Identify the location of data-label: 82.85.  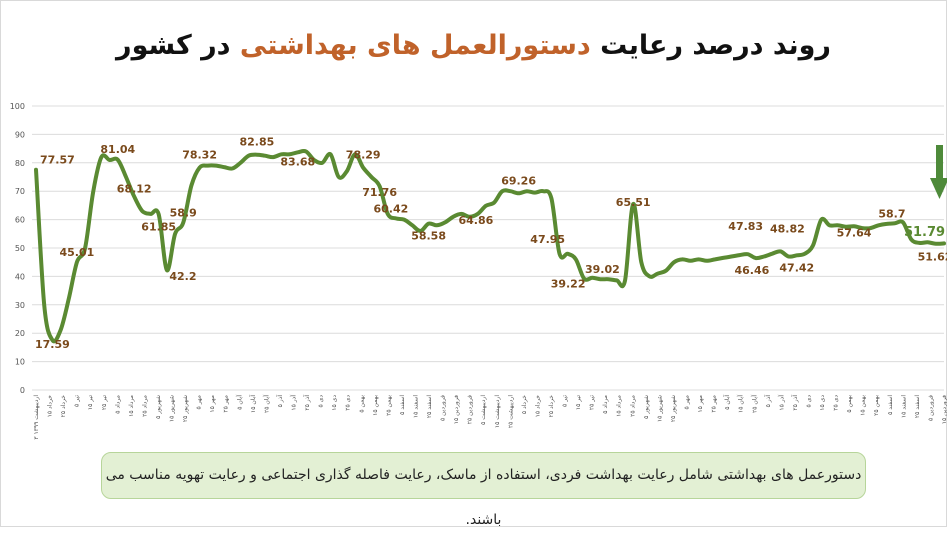
(257, 142).